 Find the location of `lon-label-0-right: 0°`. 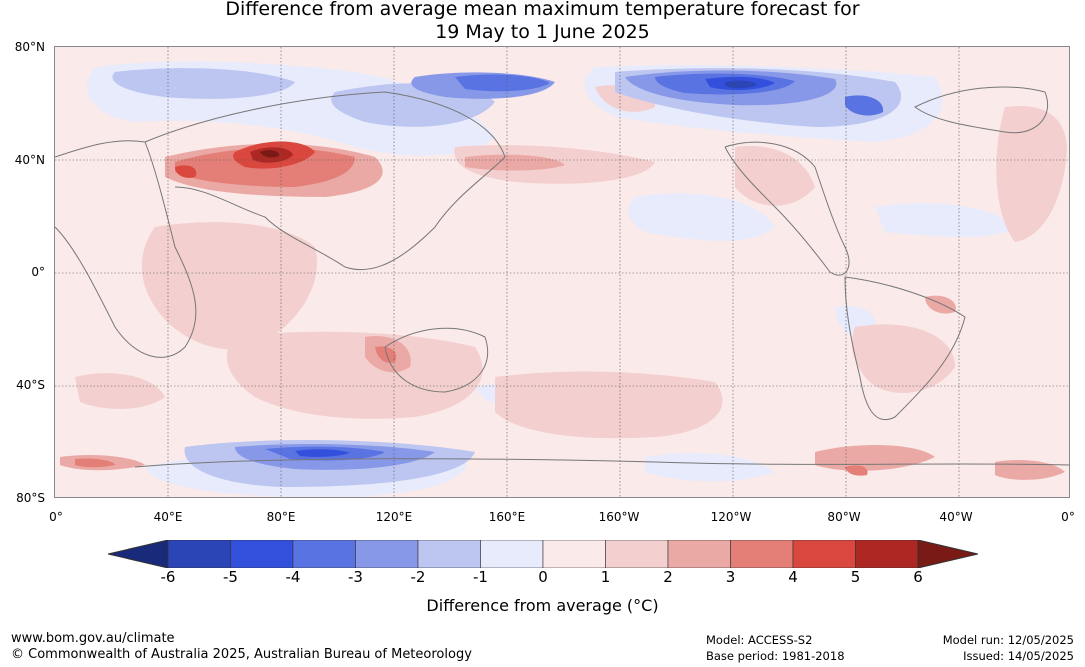

lon-label-0-right: 0° is located at coordinates (1068, 517).